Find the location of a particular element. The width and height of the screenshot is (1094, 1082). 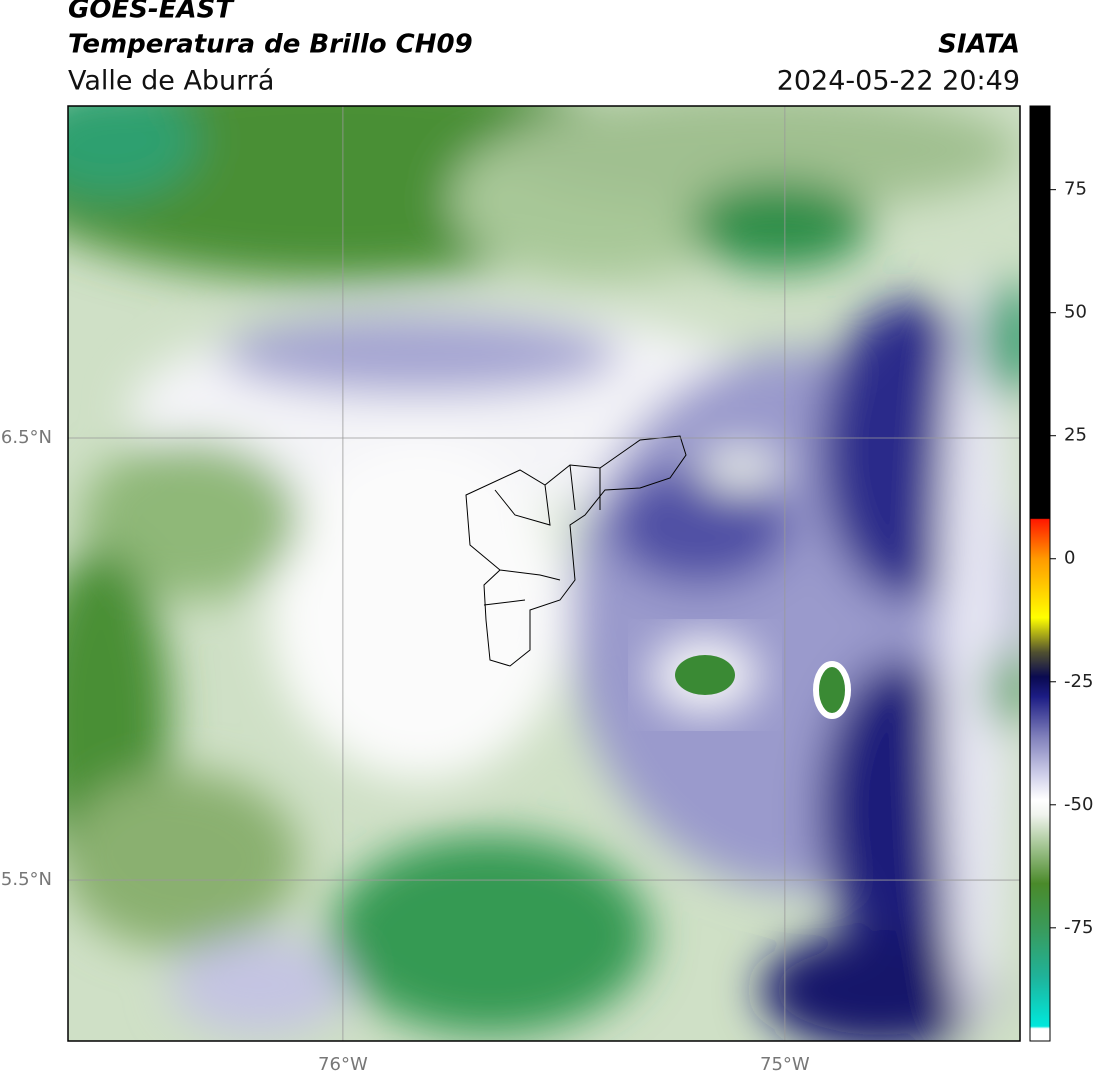

colorbar-tick-label: 75 is located at coordinates (1075, 189).